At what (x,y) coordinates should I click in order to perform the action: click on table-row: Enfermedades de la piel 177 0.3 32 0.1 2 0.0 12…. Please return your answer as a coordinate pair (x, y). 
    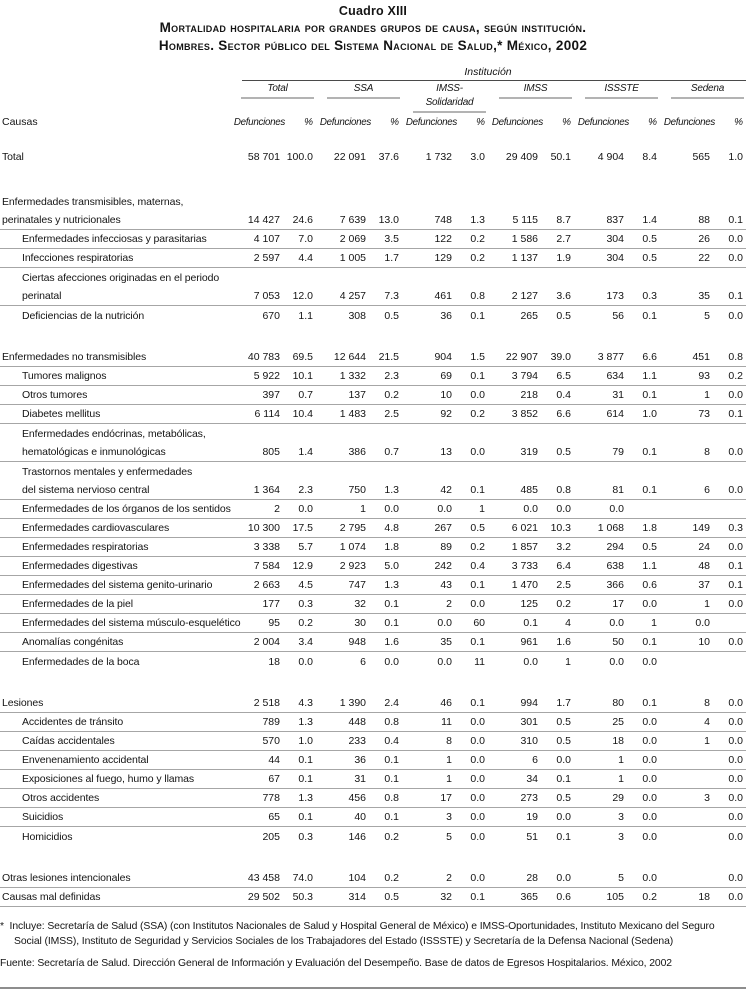
    Looking at the image, I should click on (373, 604).